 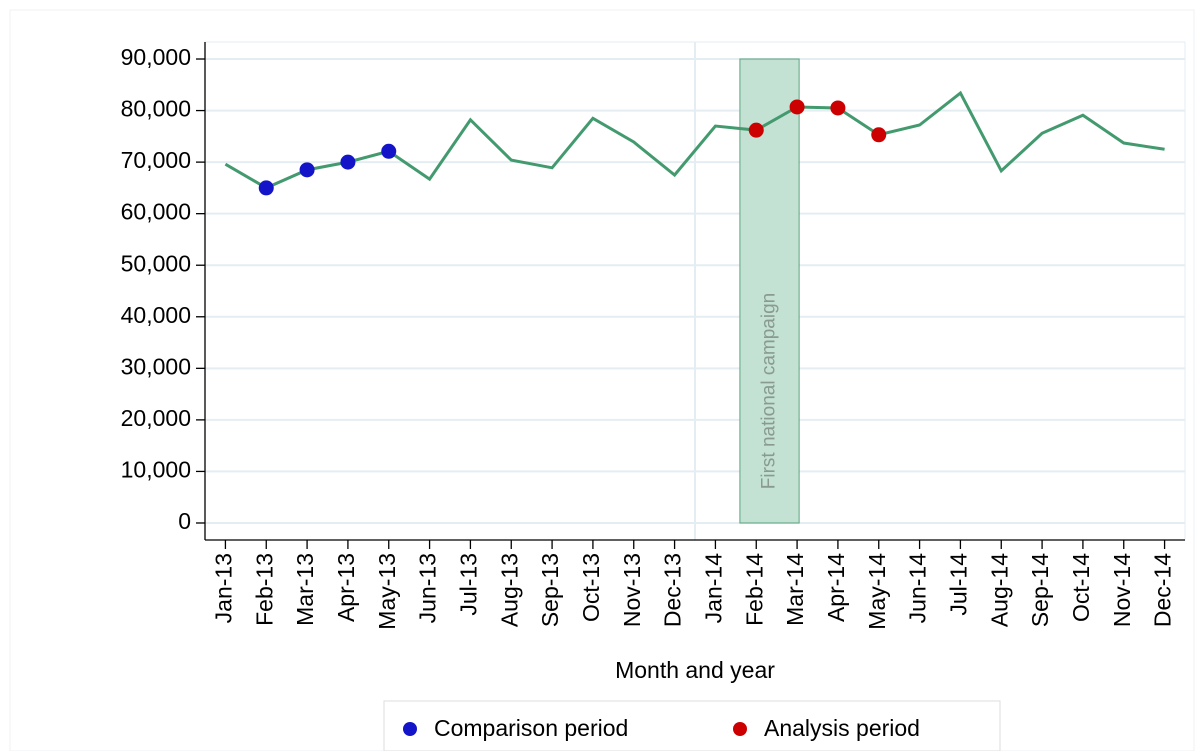 I want to click on x-tick-label: Jul-14, so click(x=958, y=584).